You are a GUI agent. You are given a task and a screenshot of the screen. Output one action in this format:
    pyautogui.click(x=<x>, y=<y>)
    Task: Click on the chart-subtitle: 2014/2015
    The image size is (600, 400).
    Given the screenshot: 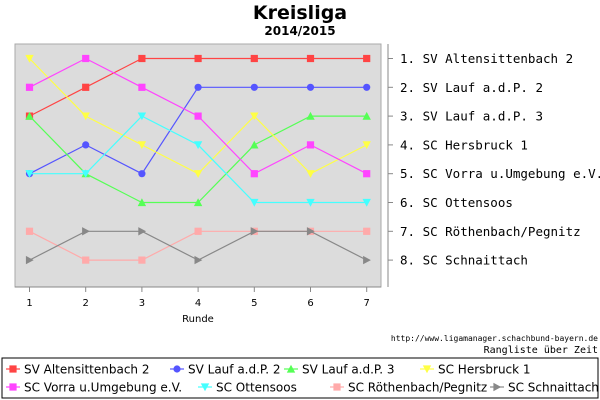 What is the action you would take?
    pyautogui.click(x=299, y=31)
    